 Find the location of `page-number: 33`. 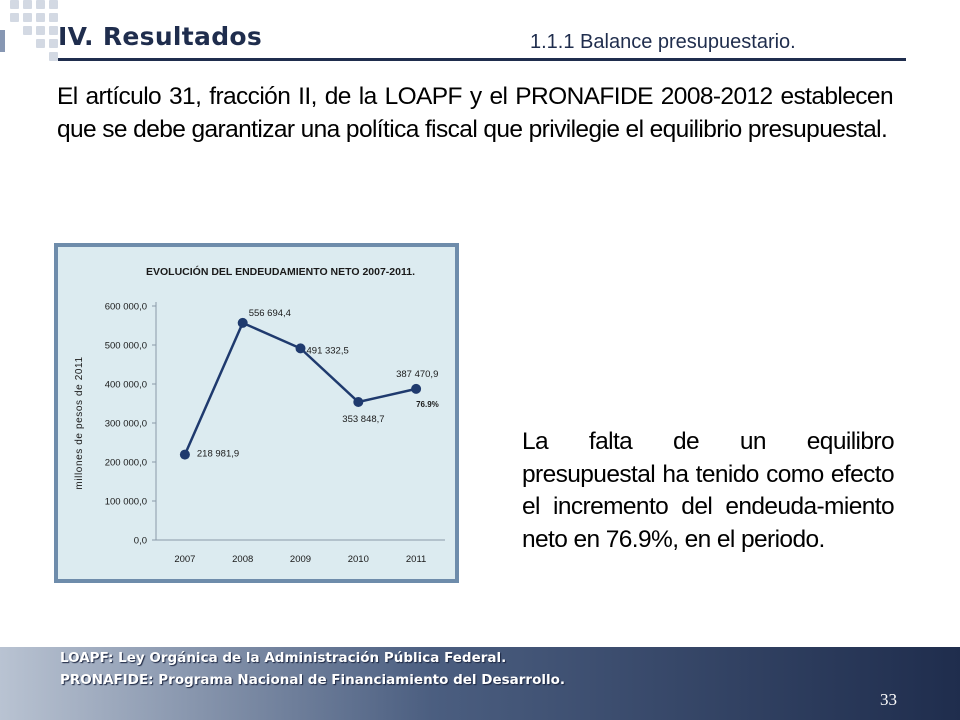

page-number: 33 is located at coordinates (888, 699).